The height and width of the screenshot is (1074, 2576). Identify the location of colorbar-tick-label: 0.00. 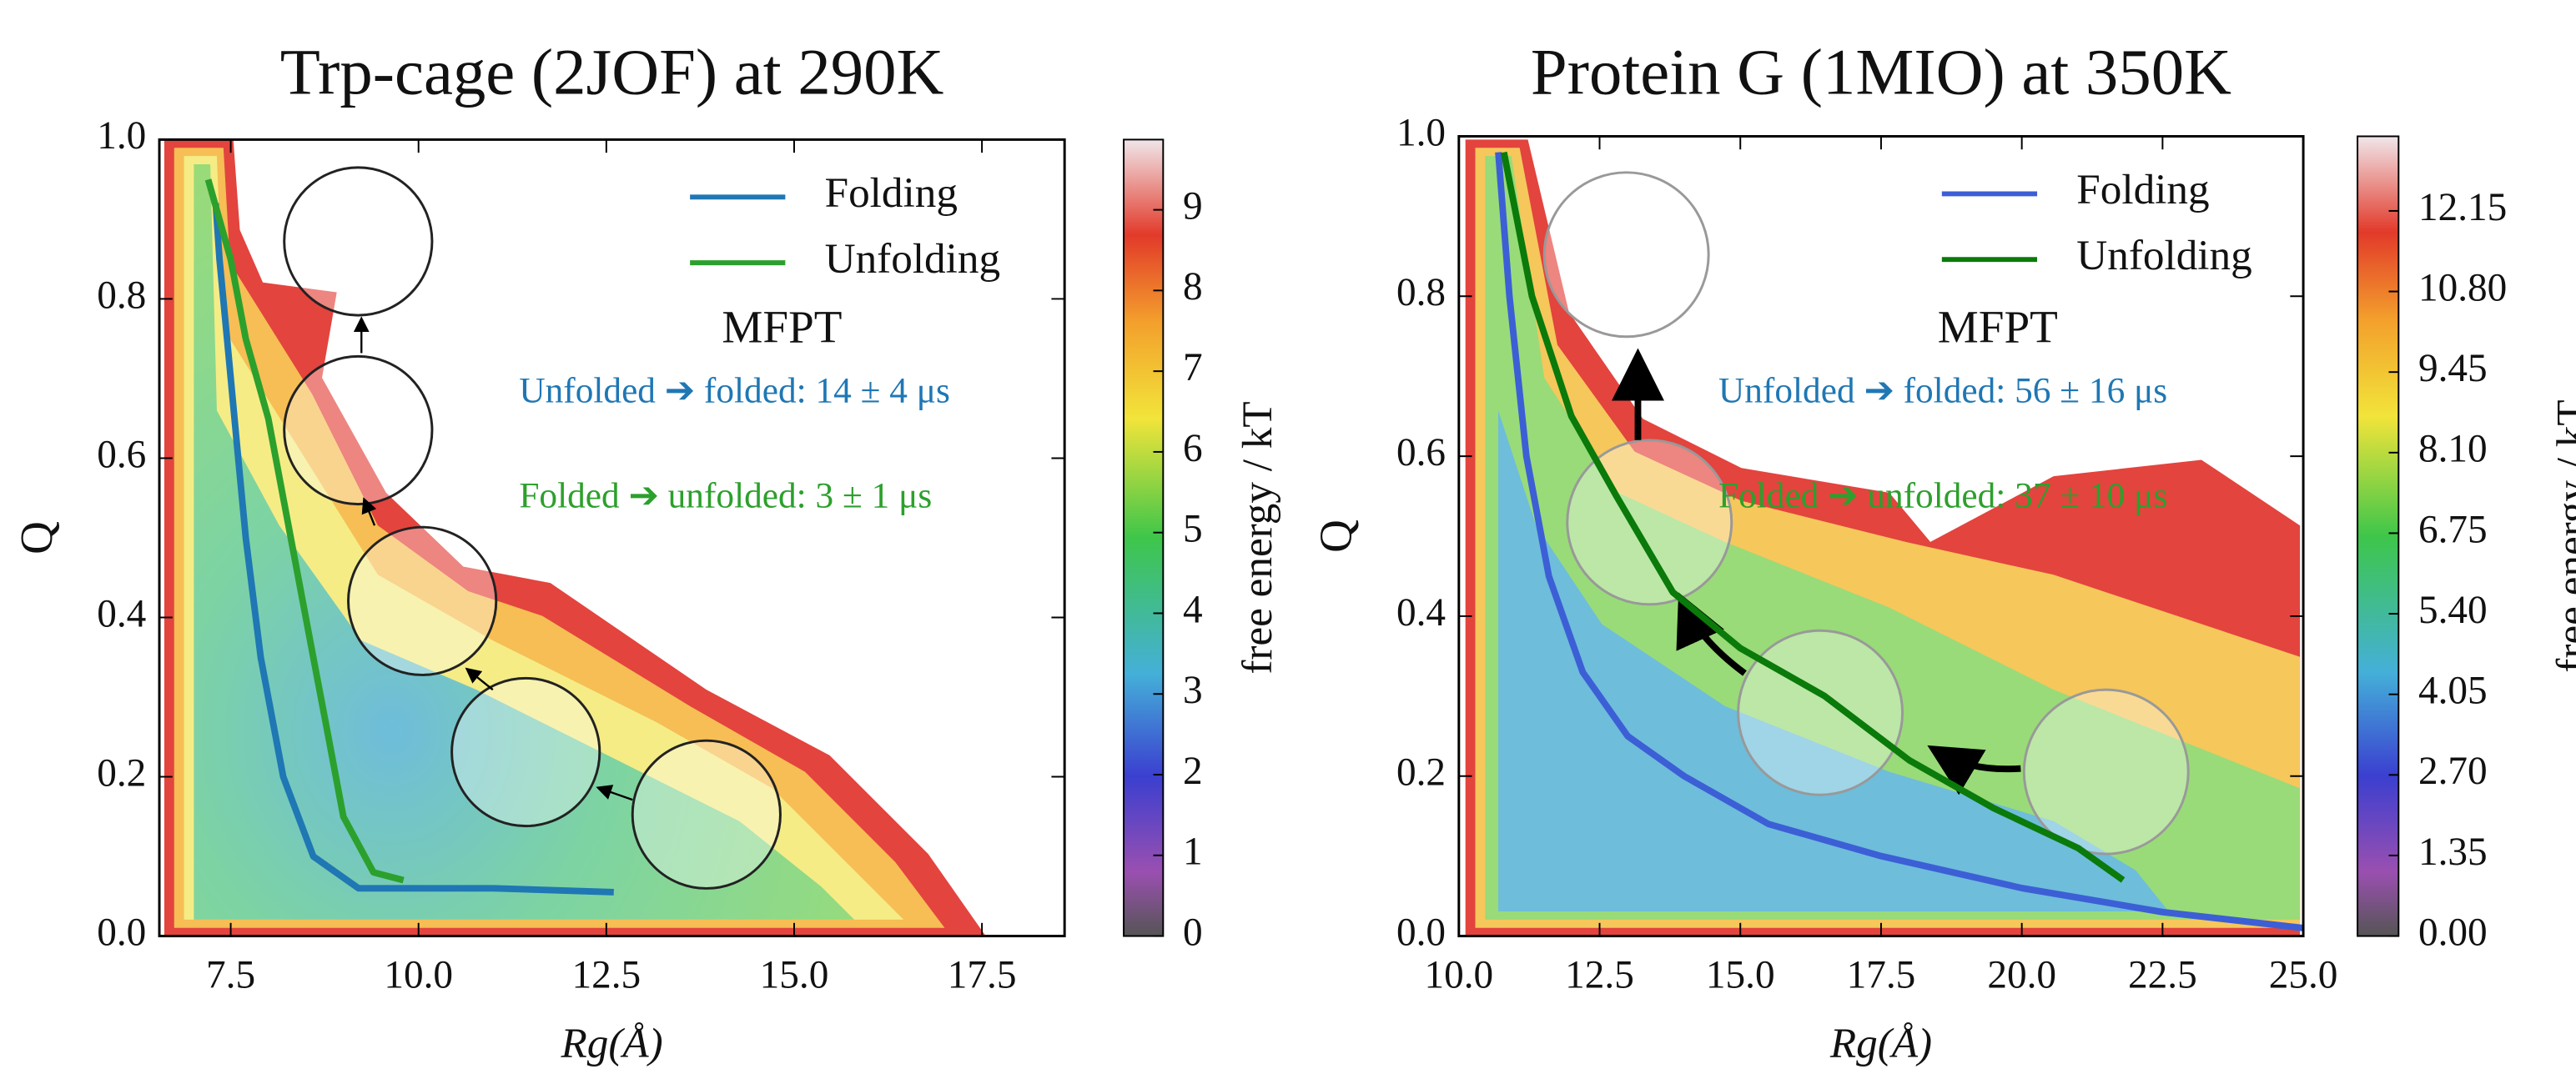
(2453, 933).